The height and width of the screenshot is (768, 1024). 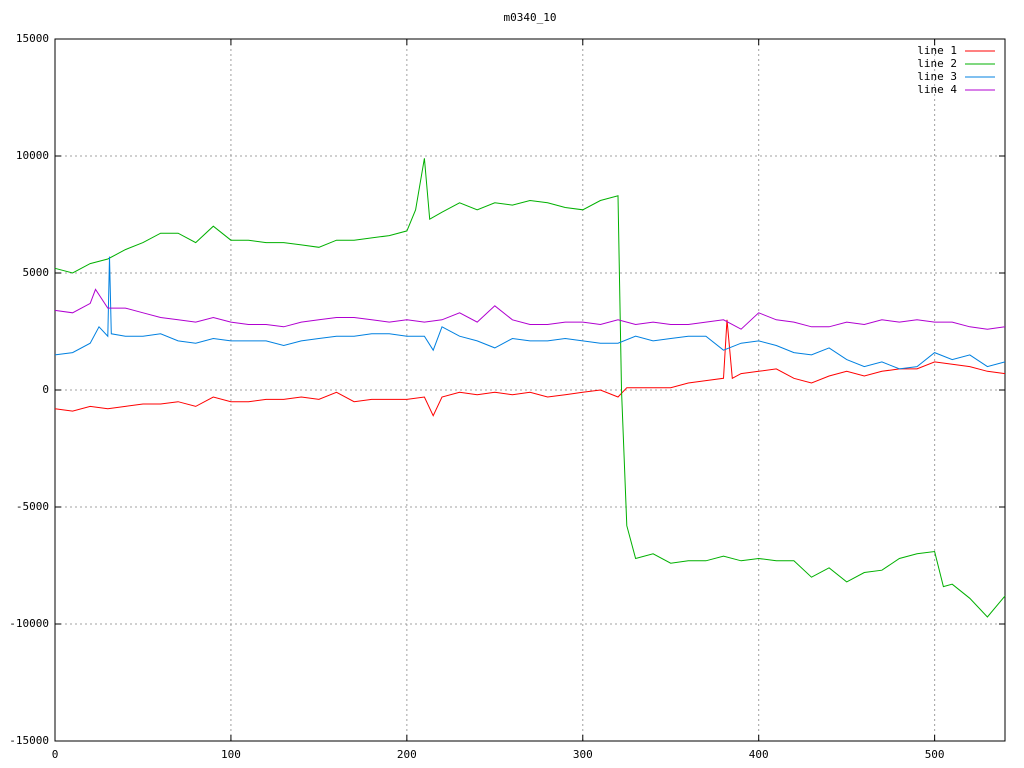 I want to click on legend-label: line 3, so click(x=937, y=76).